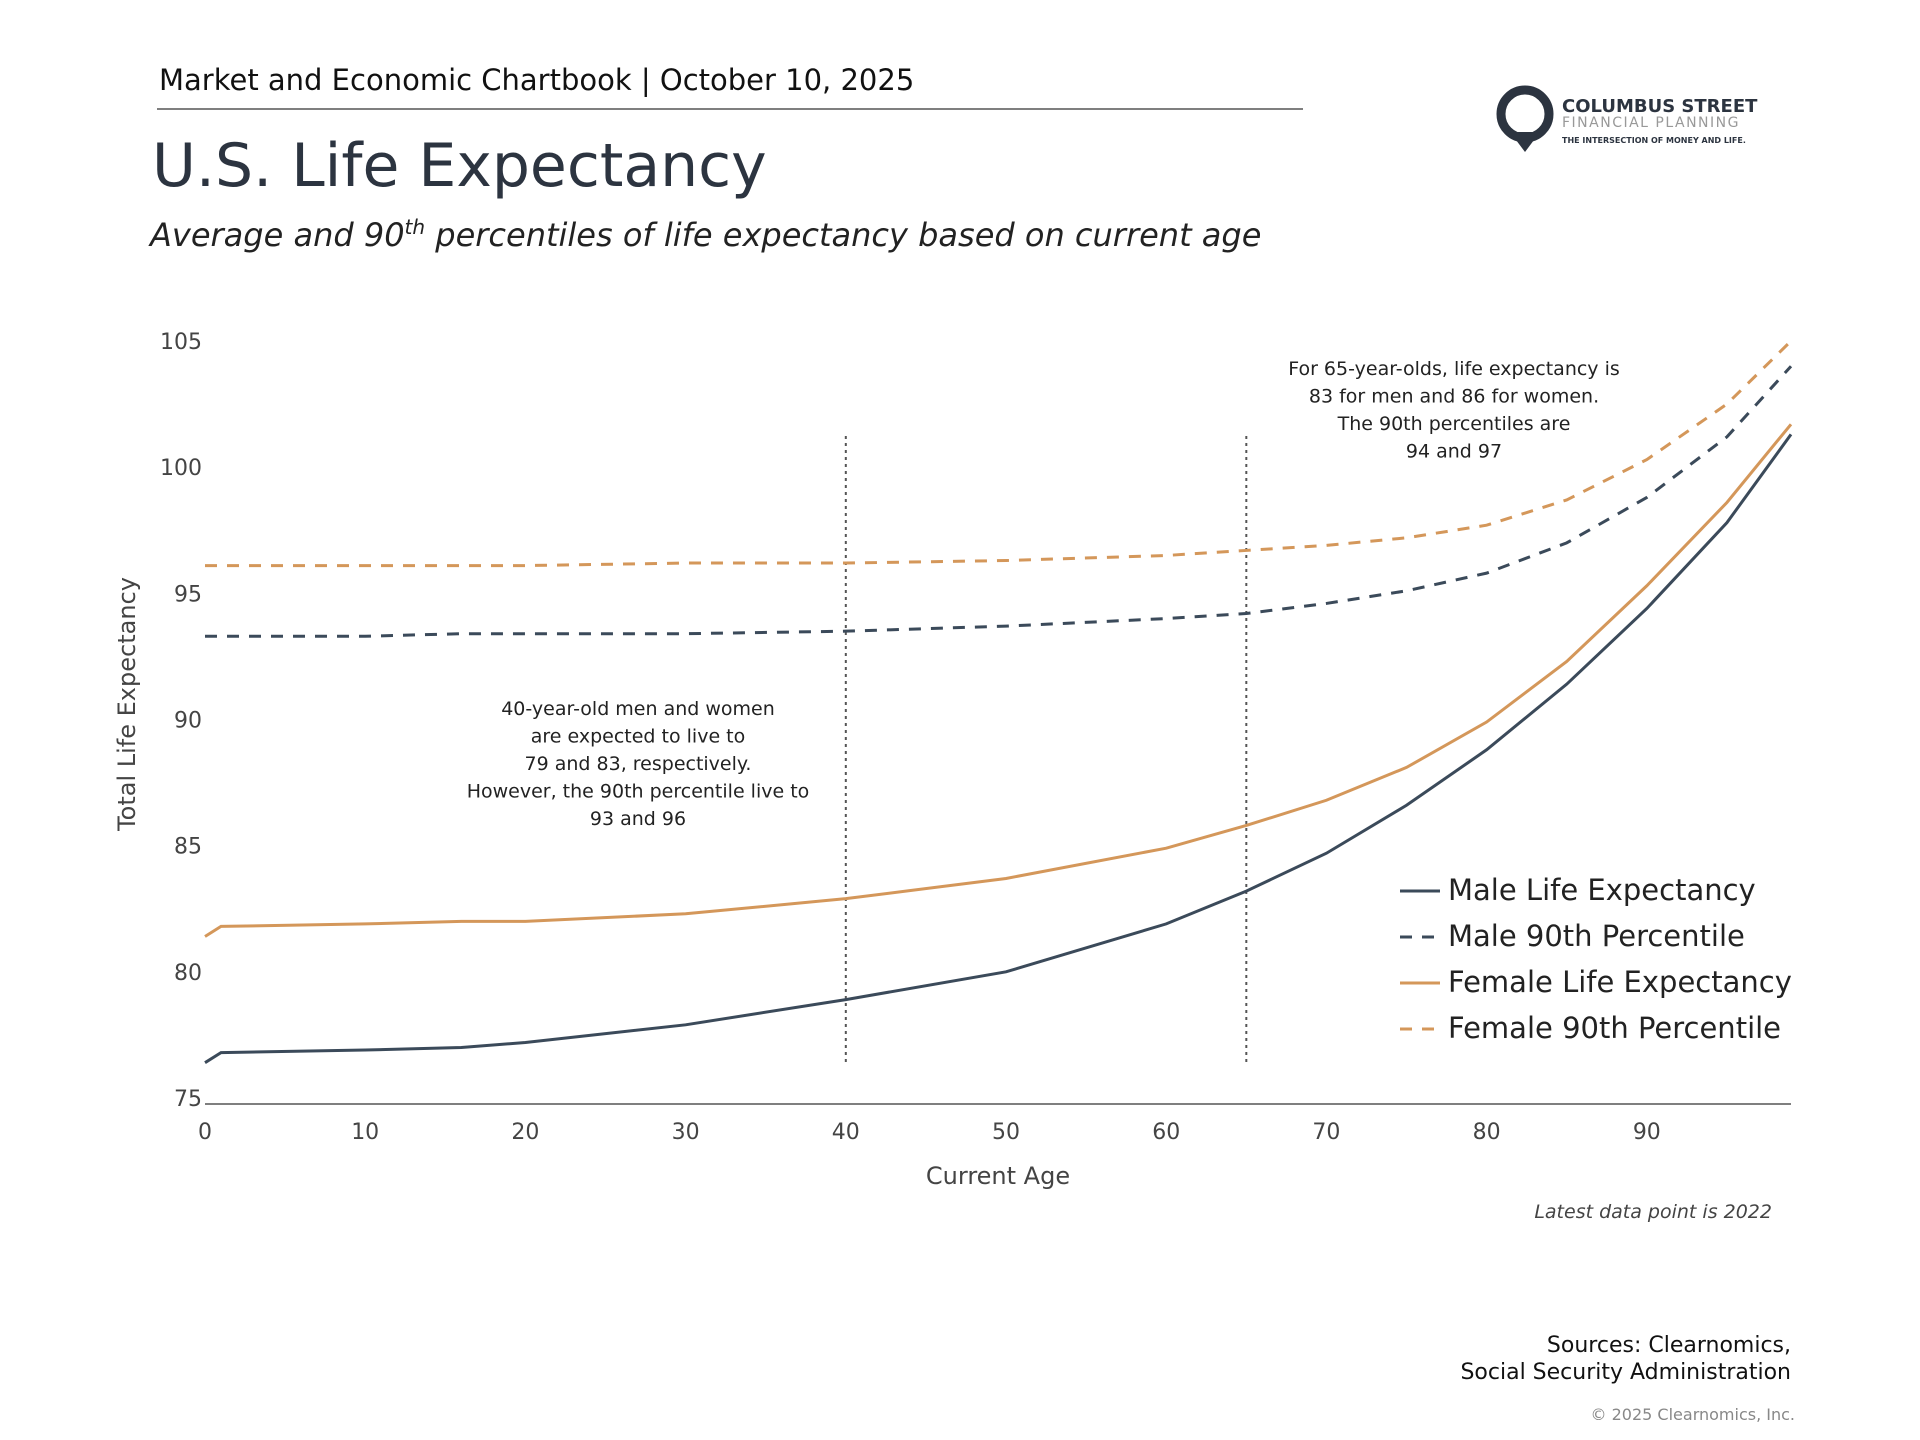  What do you see at coordinates (1525, 114) in the screenshot?
I see `logo-icon` at bounding box center [1525, 114].